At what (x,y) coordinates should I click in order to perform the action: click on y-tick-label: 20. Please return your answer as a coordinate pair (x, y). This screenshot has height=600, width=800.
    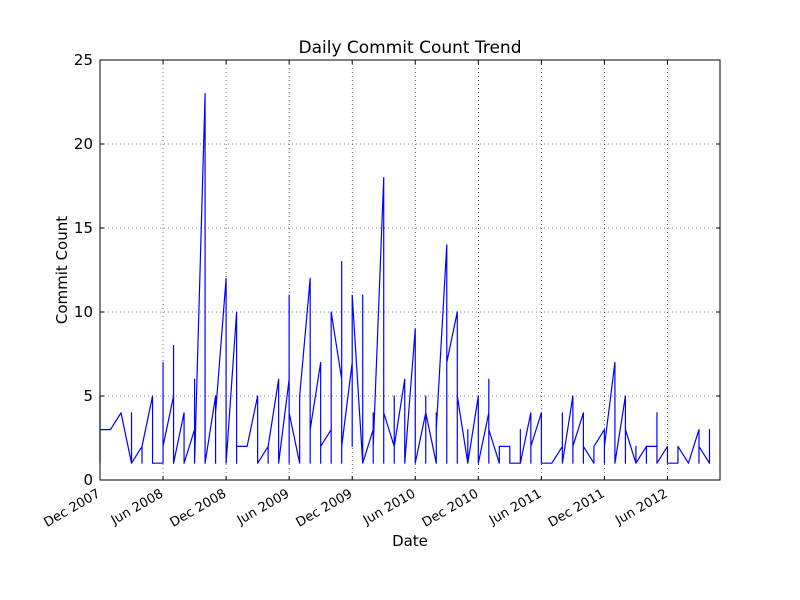
    Looking at the image, I should click on (83, 144).